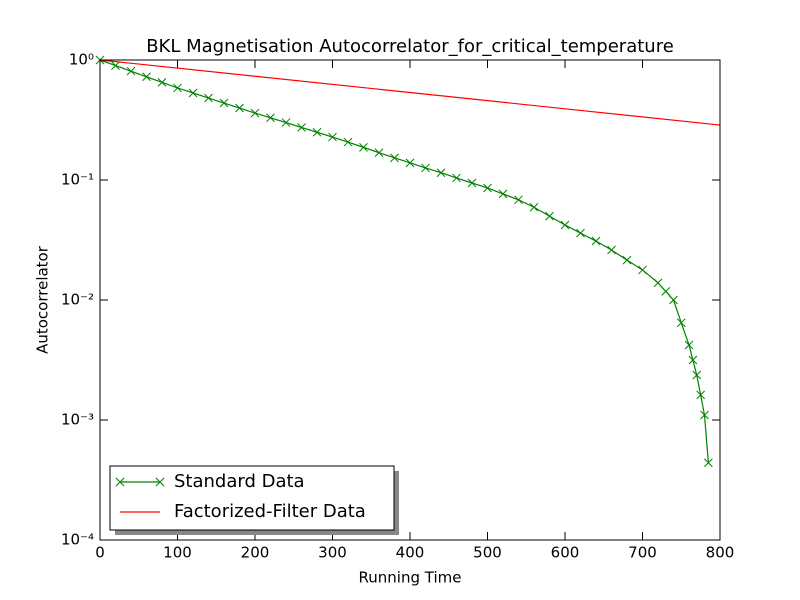 This screenshot has width=800, height=600. What do you see at coordinates (410, 578) in the screenshot?
I see `x-axis-label: Running Time` at bounding box center [410, 578].